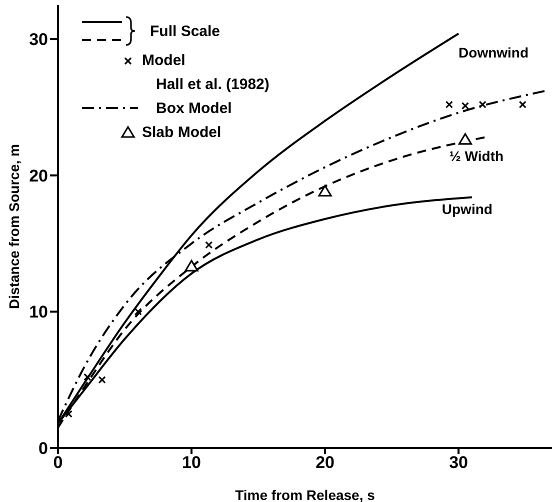 This screenshot has height=502, width=554. Describe the element at coordinates (38, 176) in the screenshot. I see `y-tick-label: 20` at that location.